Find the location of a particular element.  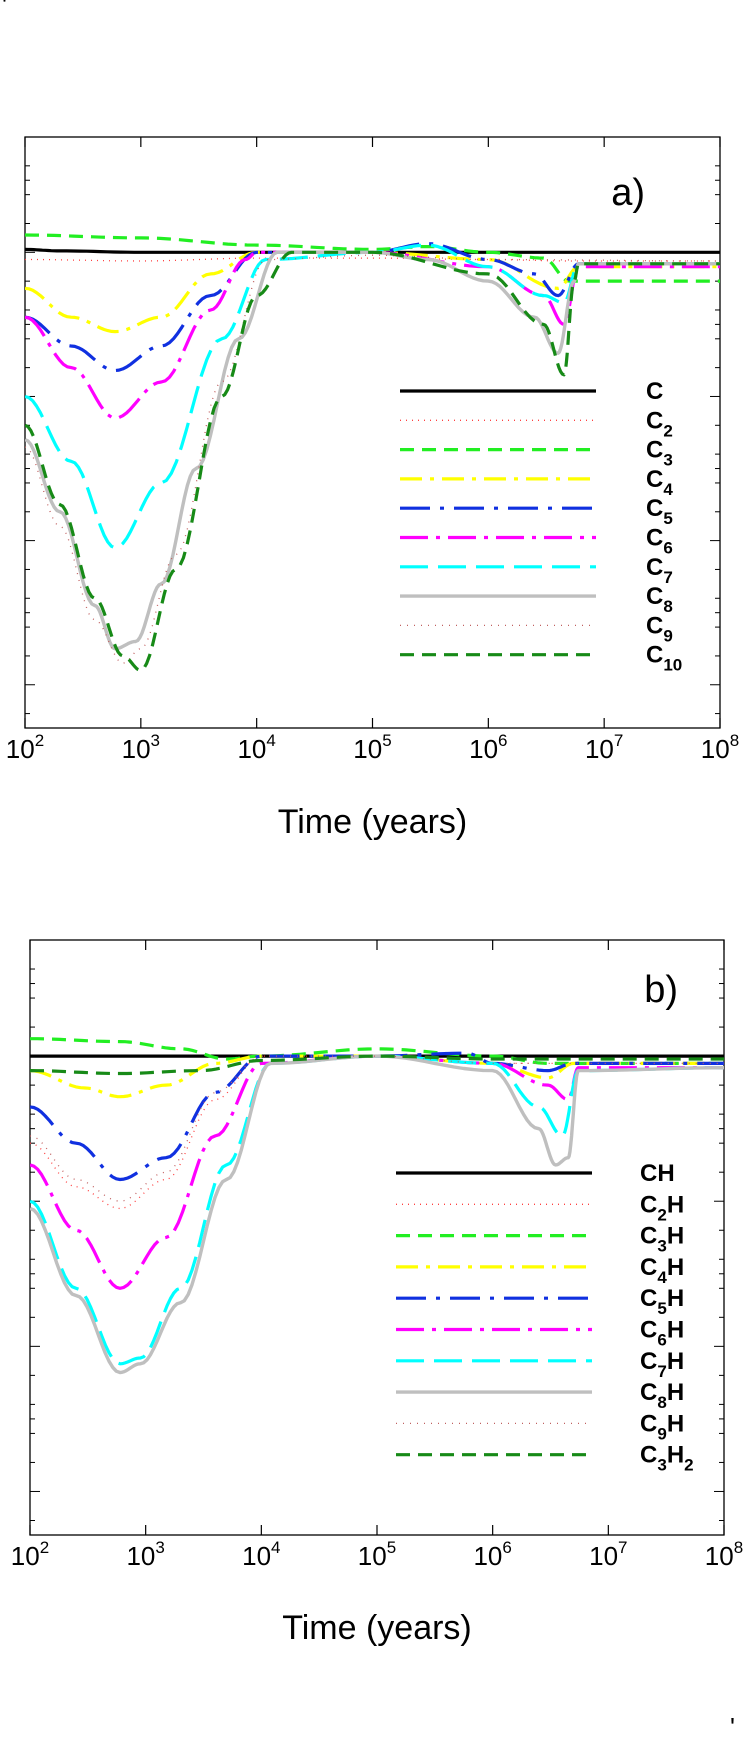

legend-label-c2h: C2H is located at coordinates (662, 1207).